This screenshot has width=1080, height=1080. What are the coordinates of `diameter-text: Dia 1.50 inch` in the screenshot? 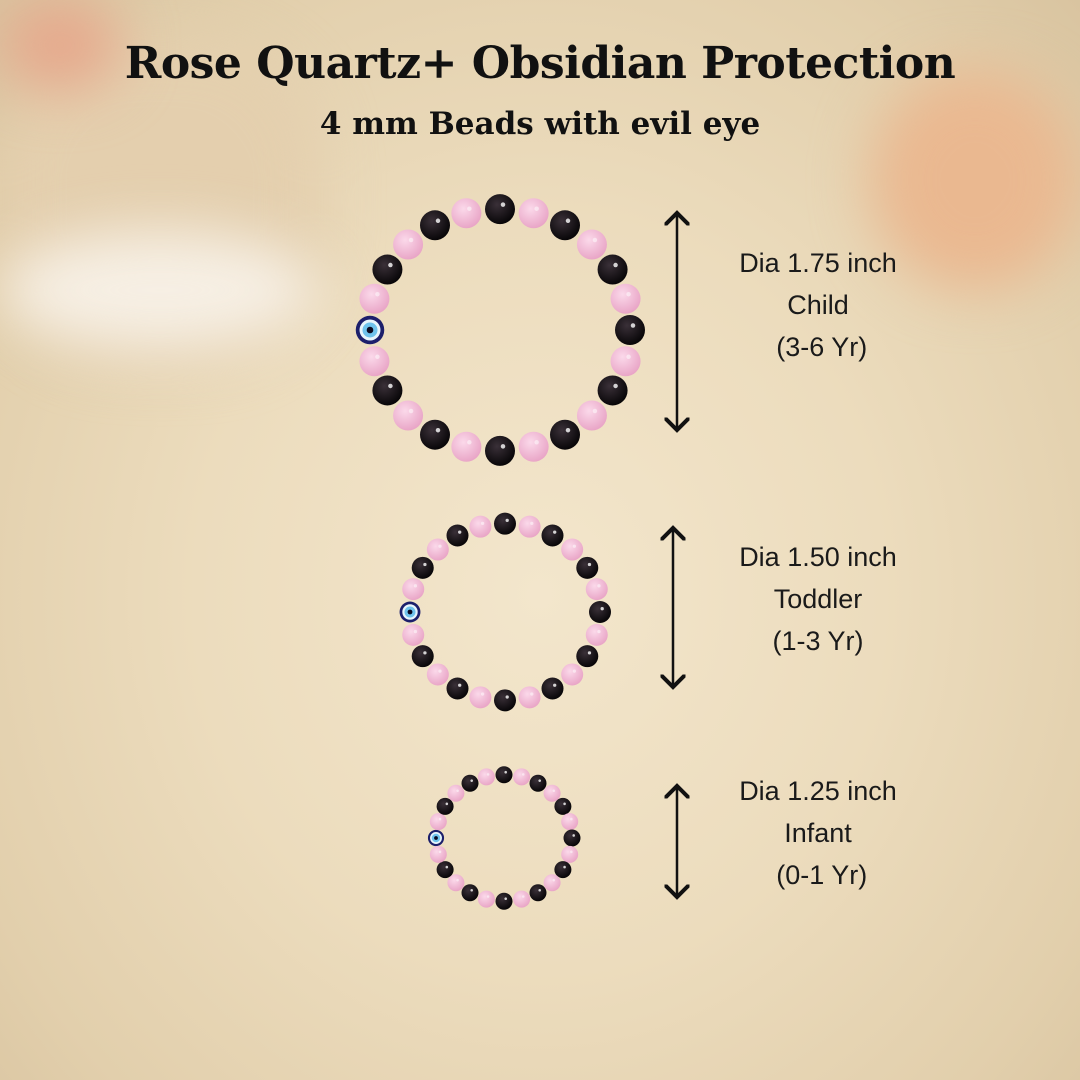 It's located at (818, 557).